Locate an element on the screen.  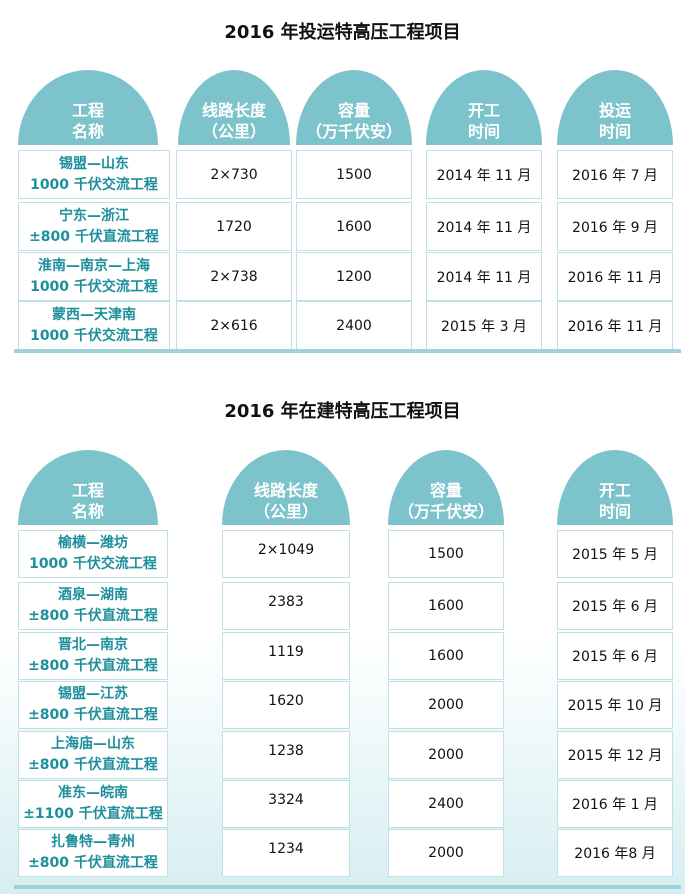
table1-row-capacity: 1500 is located at coordinates (354, 174).